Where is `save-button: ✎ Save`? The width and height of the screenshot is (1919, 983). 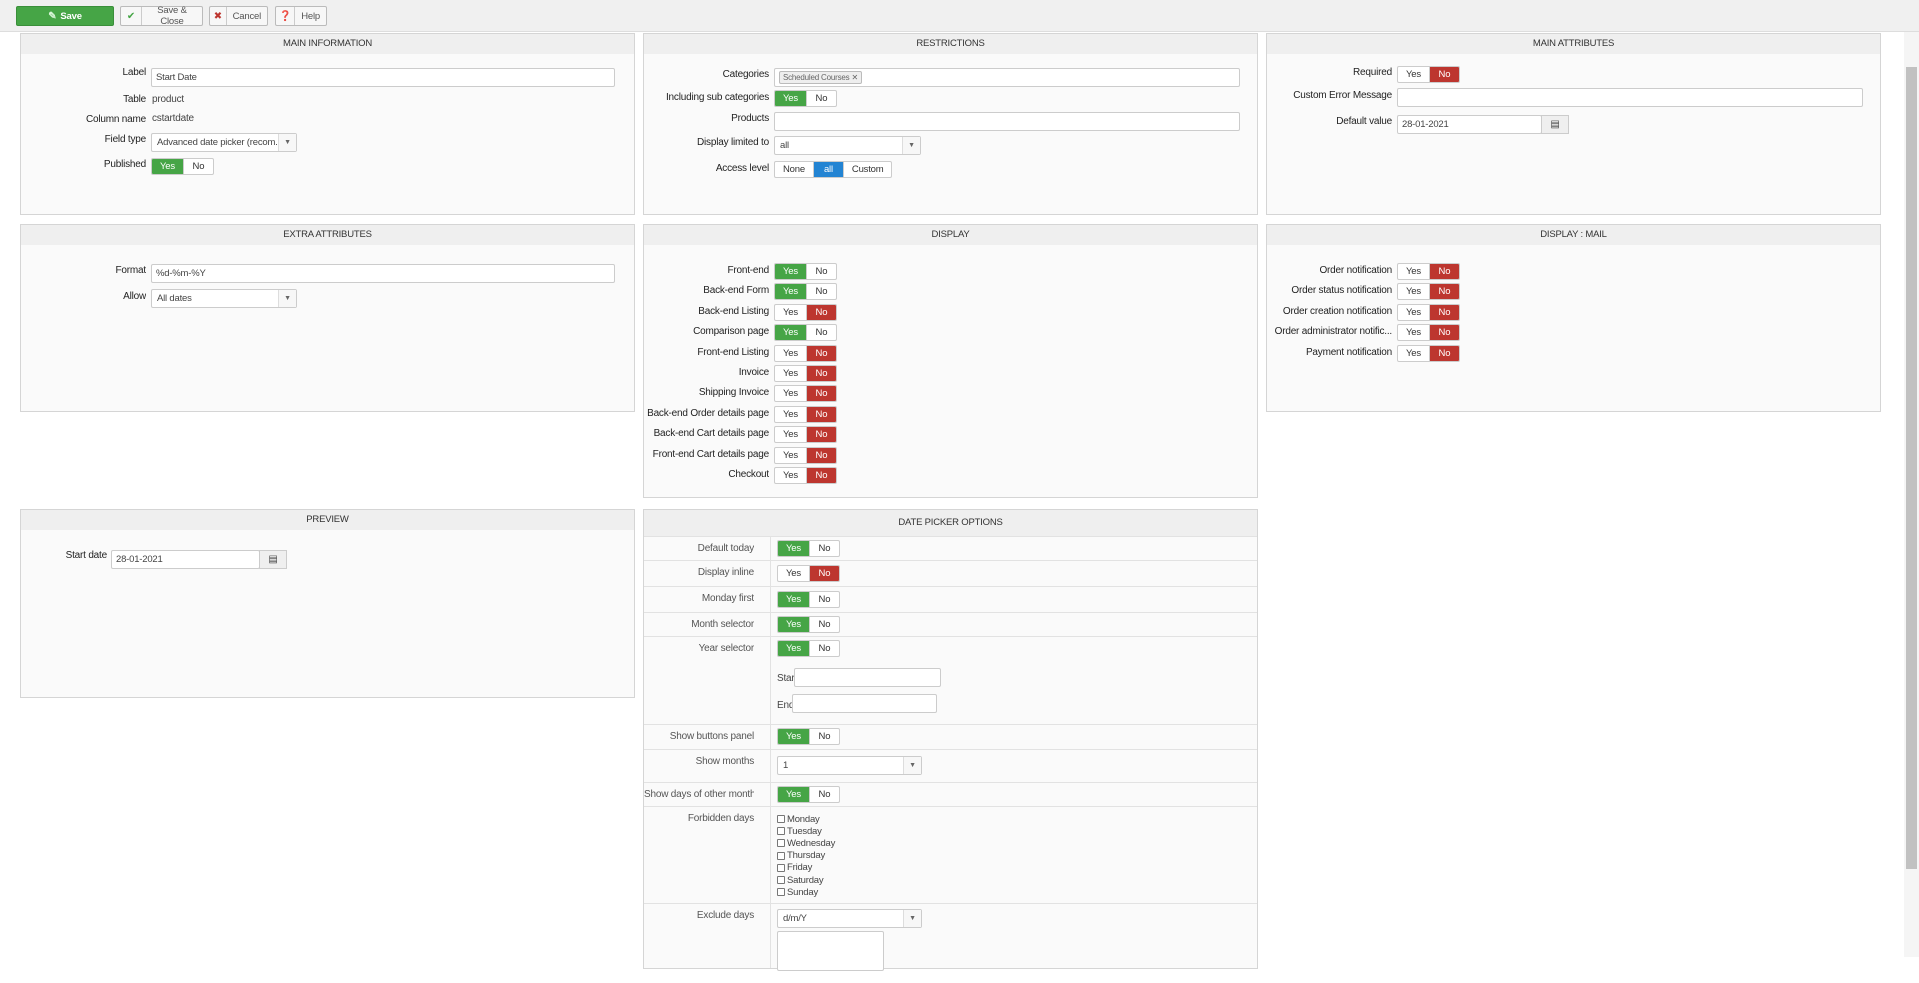
save-button: ✎ Save is located at coordinates (65, 16).